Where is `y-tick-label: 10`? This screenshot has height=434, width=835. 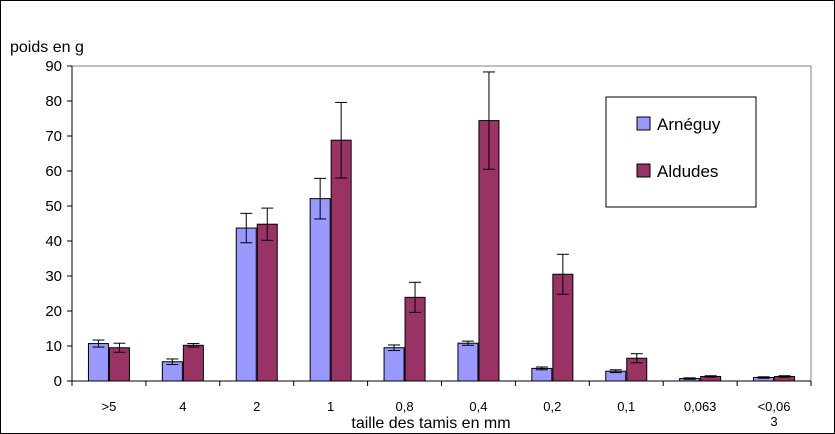
y-tick-label: 10 is located at coordinates (53, 346).